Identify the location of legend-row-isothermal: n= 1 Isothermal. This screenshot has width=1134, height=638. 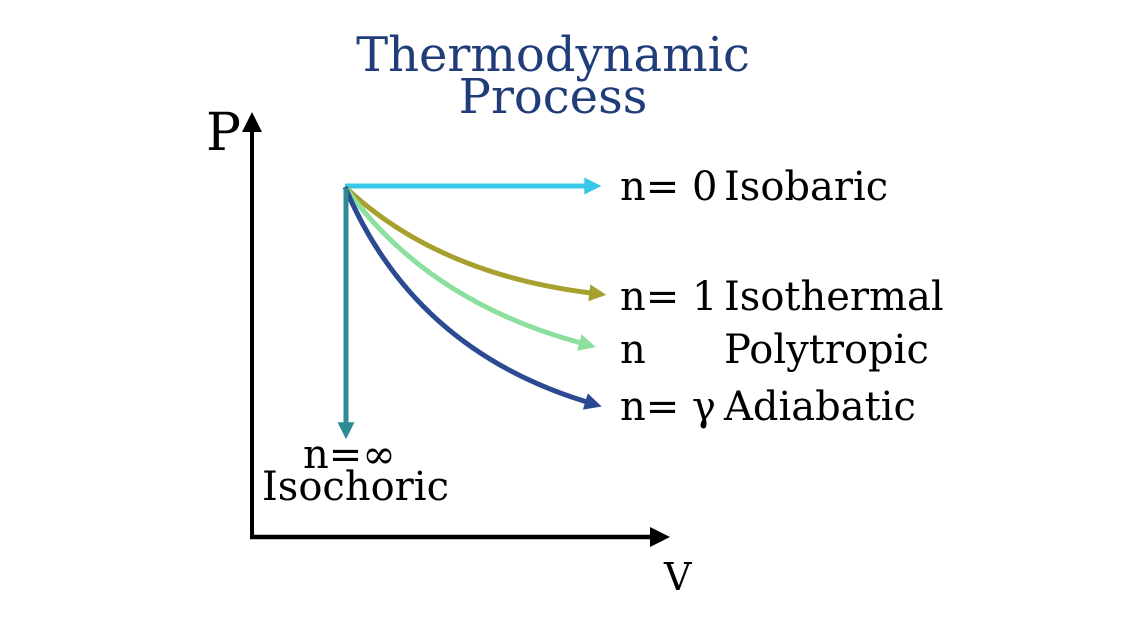
(782, 297).